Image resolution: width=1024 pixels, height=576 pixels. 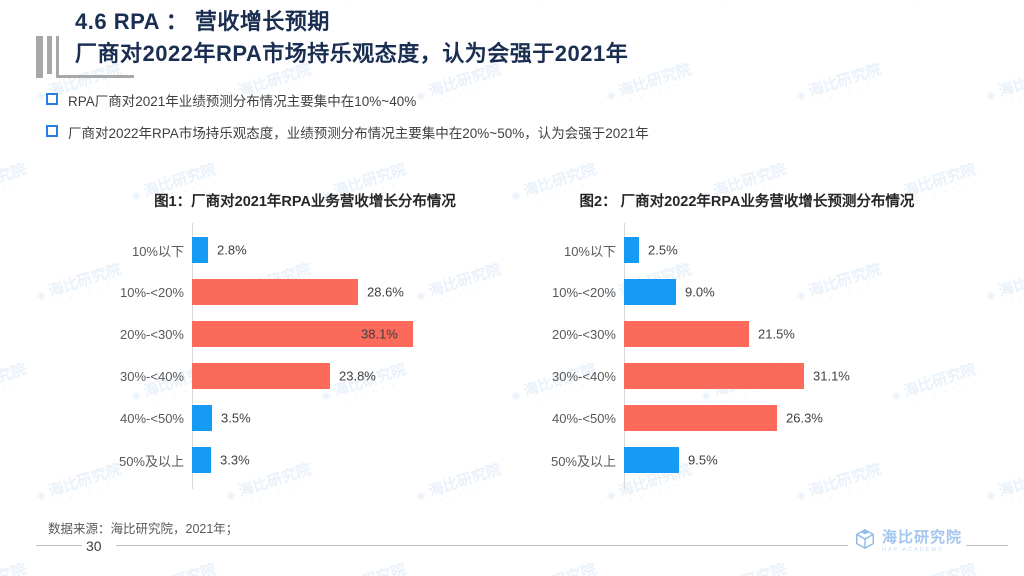 I want to click on value-label: 26.3%, so click(x=804, y=418).